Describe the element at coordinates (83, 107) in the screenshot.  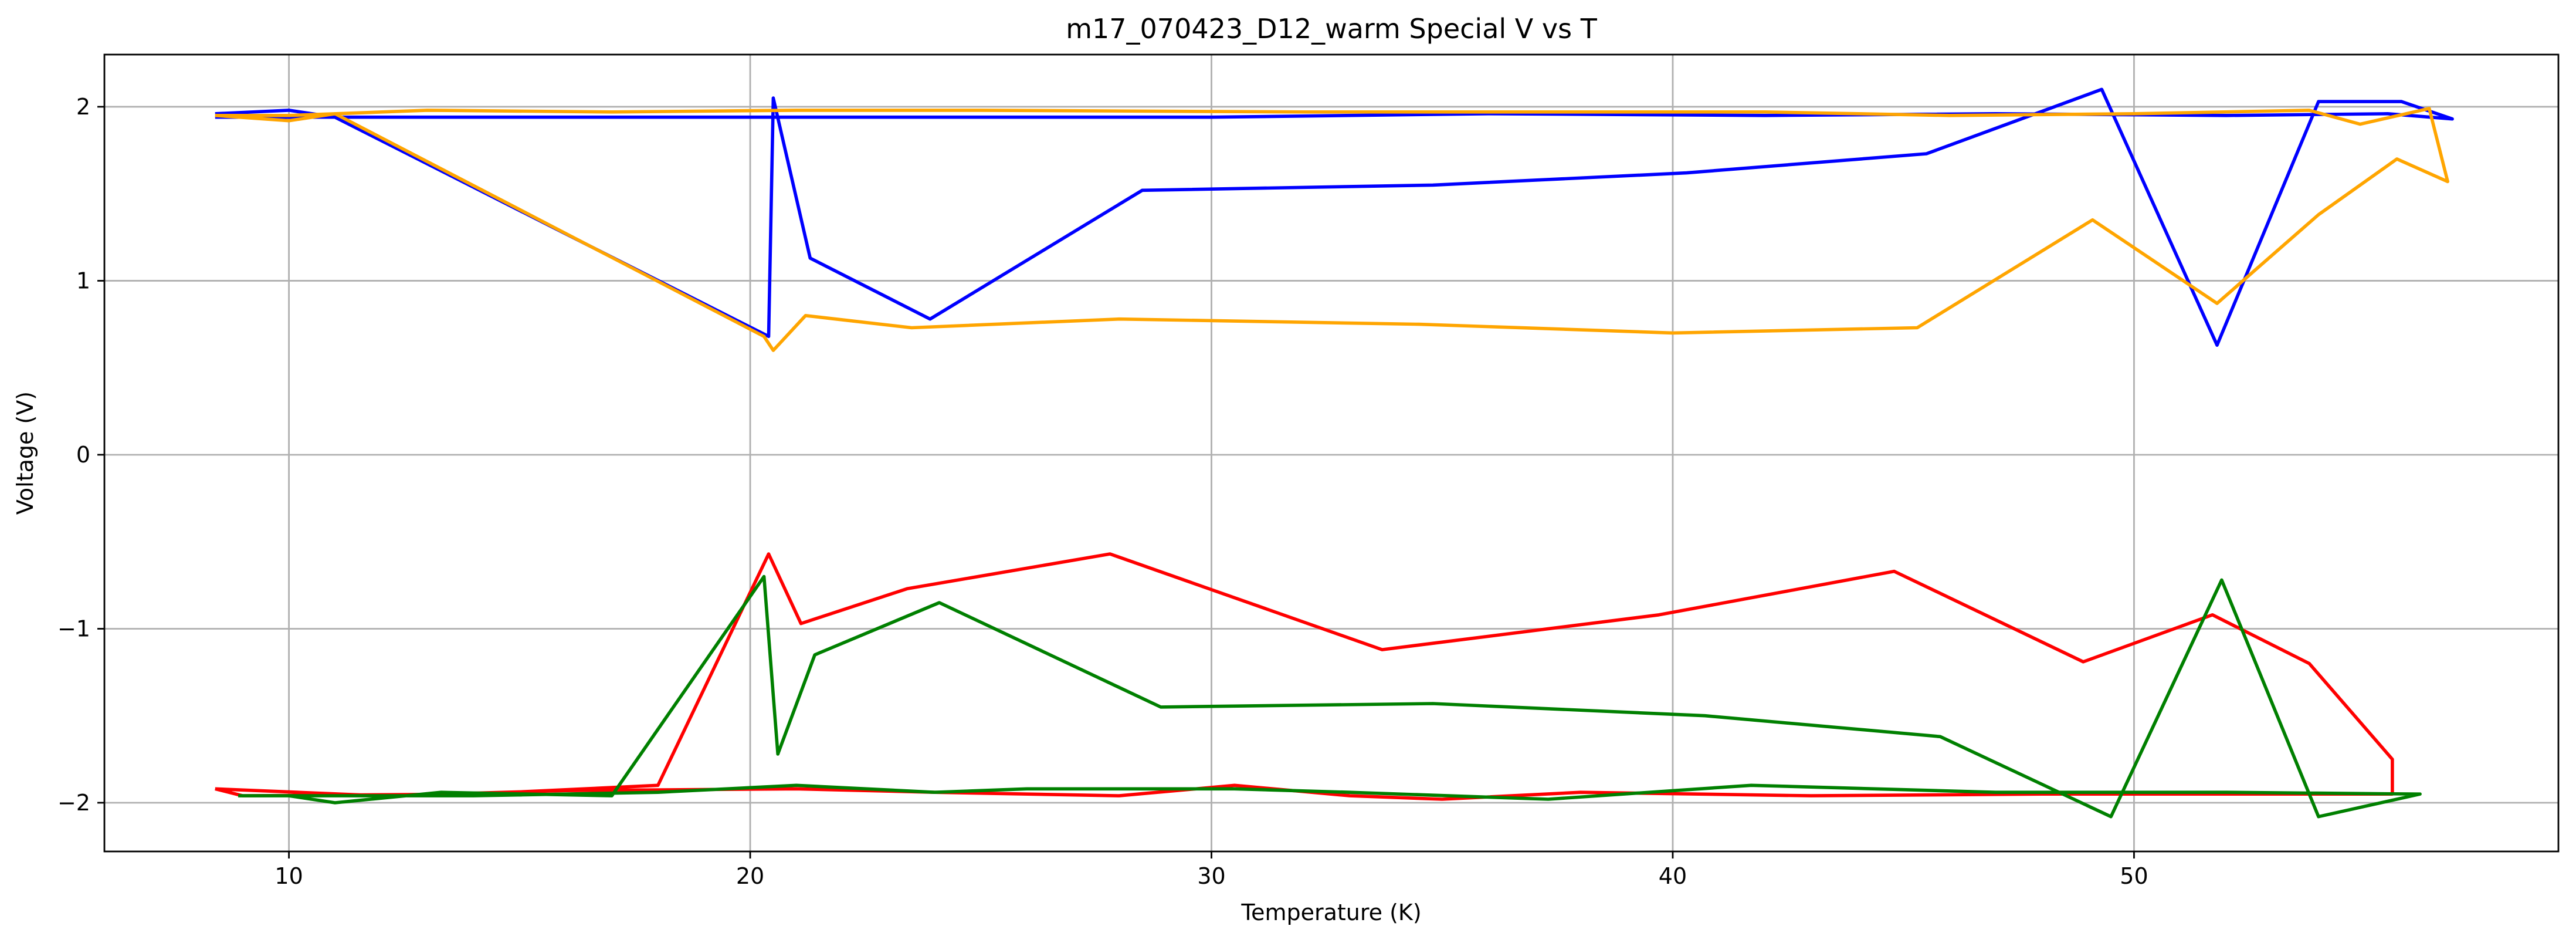
I see `y-tick-label: 2` at that location.